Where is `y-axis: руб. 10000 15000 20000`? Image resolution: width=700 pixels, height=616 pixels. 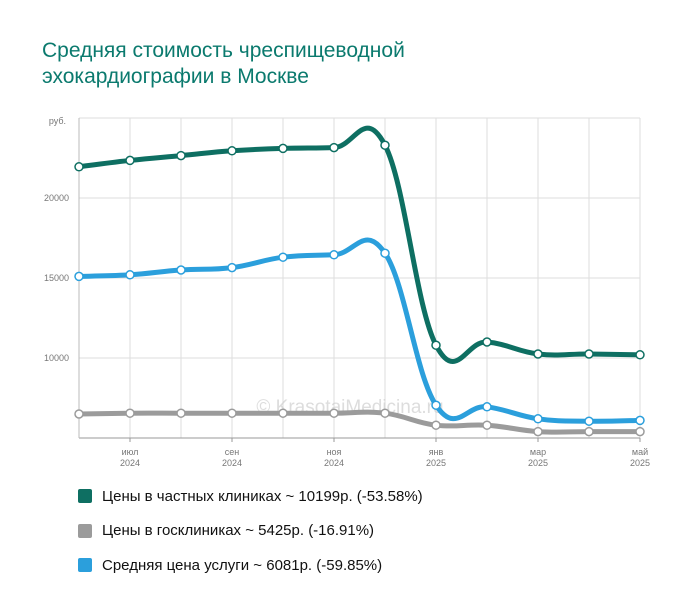
y-axis: руб. 10000 15000 20000 is located at coordinates (56, 239).